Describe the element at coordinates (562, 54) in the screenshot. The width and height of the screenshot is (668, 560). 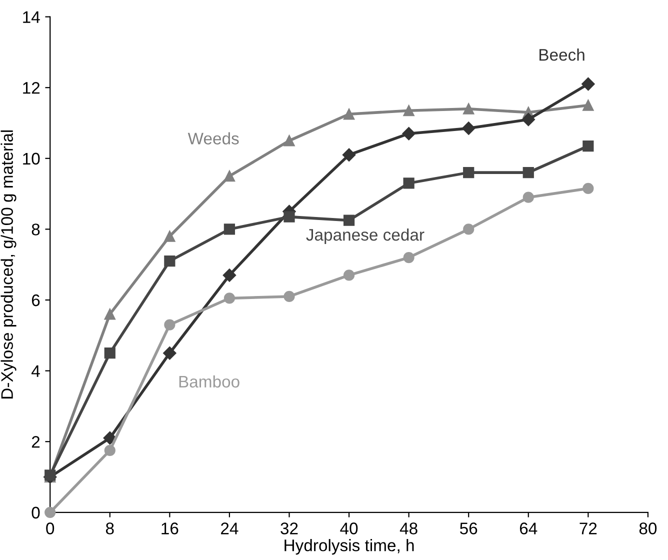
I see `series-label: Beech` at that location.